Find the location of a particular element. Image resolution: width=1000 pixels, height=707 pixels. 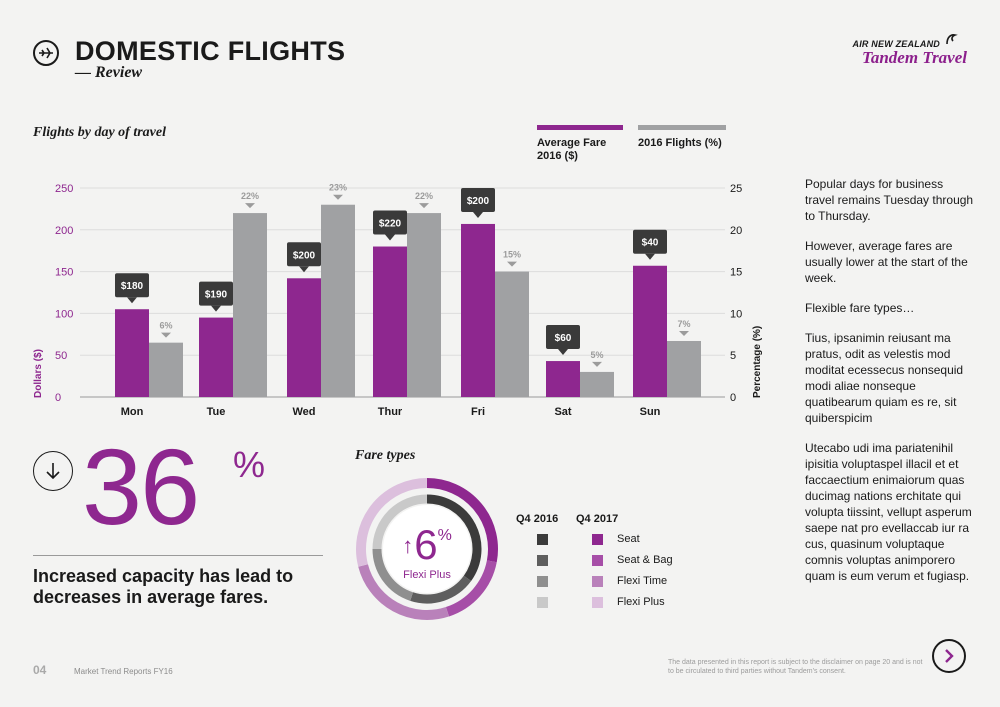

x-tick-label: Mon is located at coordinates (132, 412).